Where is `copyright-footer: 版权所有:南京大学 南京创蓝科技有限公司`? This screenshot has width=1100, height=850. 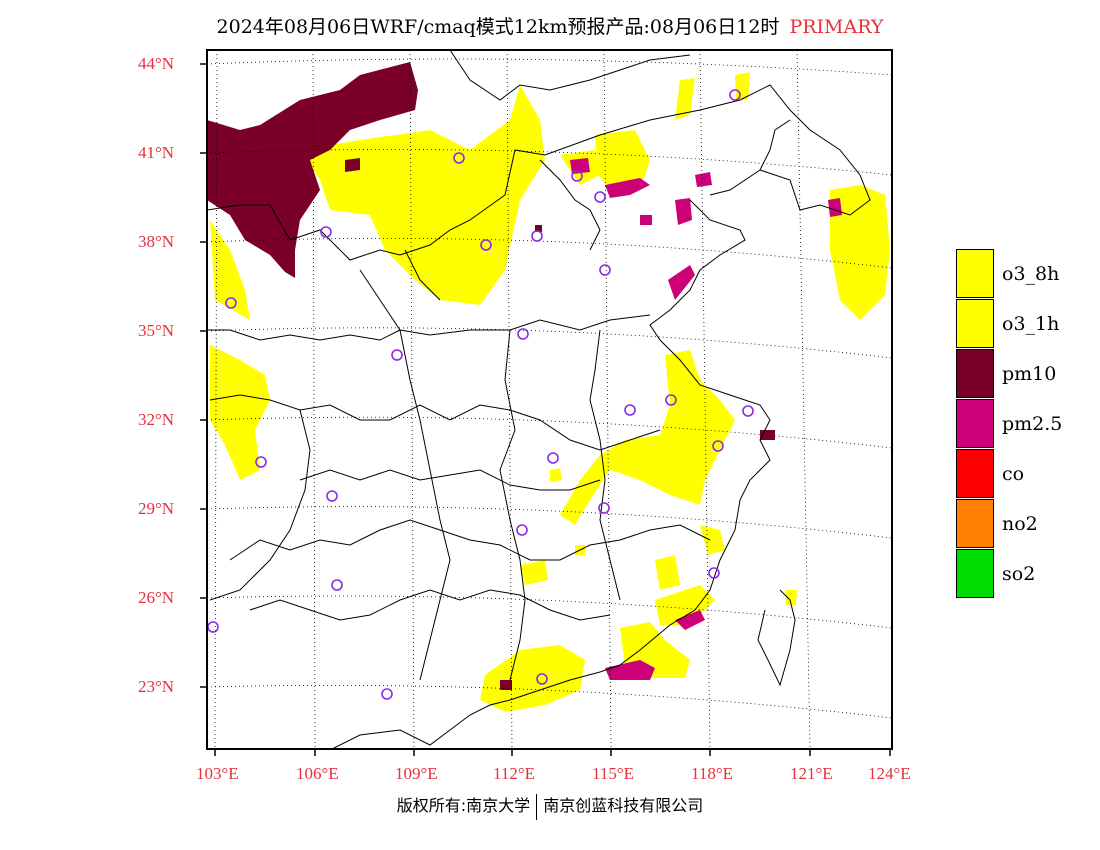 copyright-footer: 版权所有:南京大学 南京创蓝科技有限公司 is located at coordinates (550, 806).